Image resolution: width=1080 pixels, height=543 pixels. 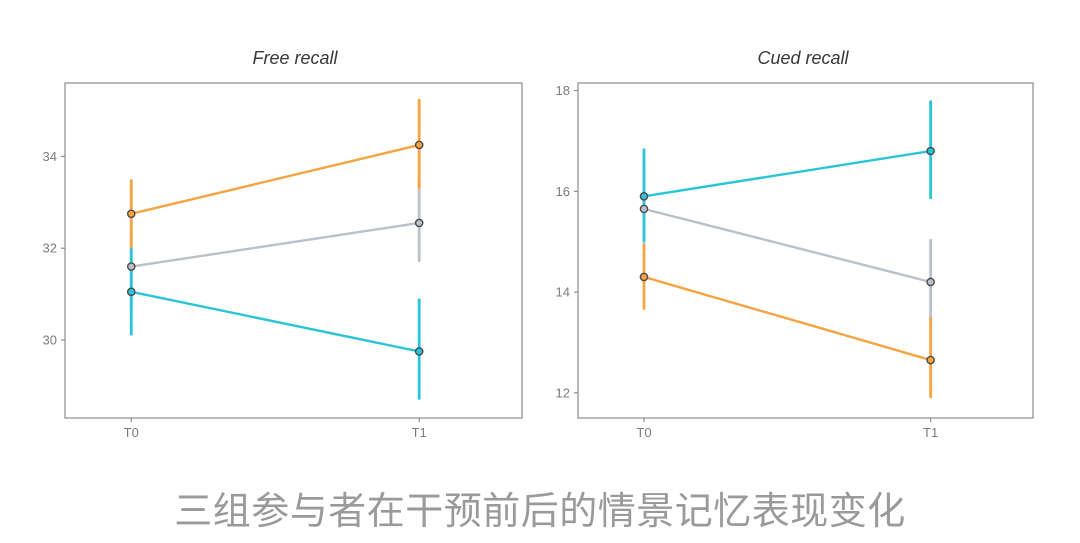 I want to click on chart-title-cued-recall: Cued recall, so click(x=803, y=58).